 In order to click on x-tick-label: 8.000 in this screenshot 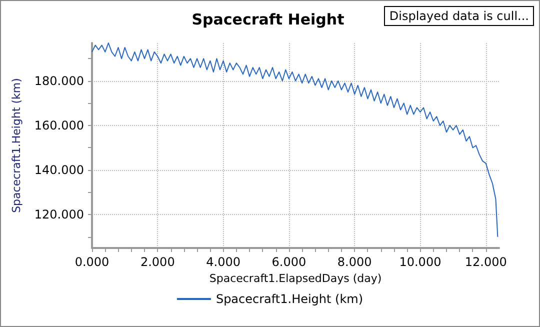, I will do `click(354, 262)`.